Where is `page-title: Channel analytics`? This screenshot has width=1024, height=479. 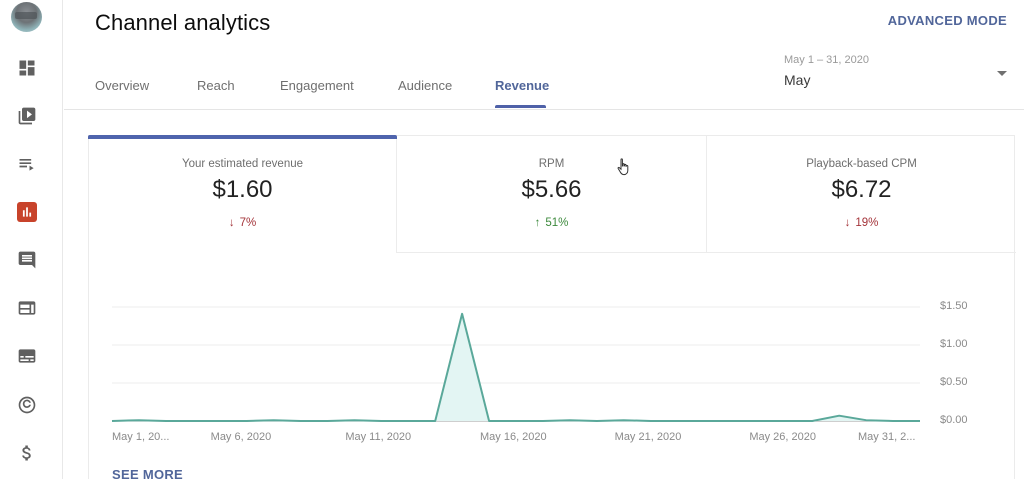
page-title: Channel analytics is located at coordinates (183, 22).